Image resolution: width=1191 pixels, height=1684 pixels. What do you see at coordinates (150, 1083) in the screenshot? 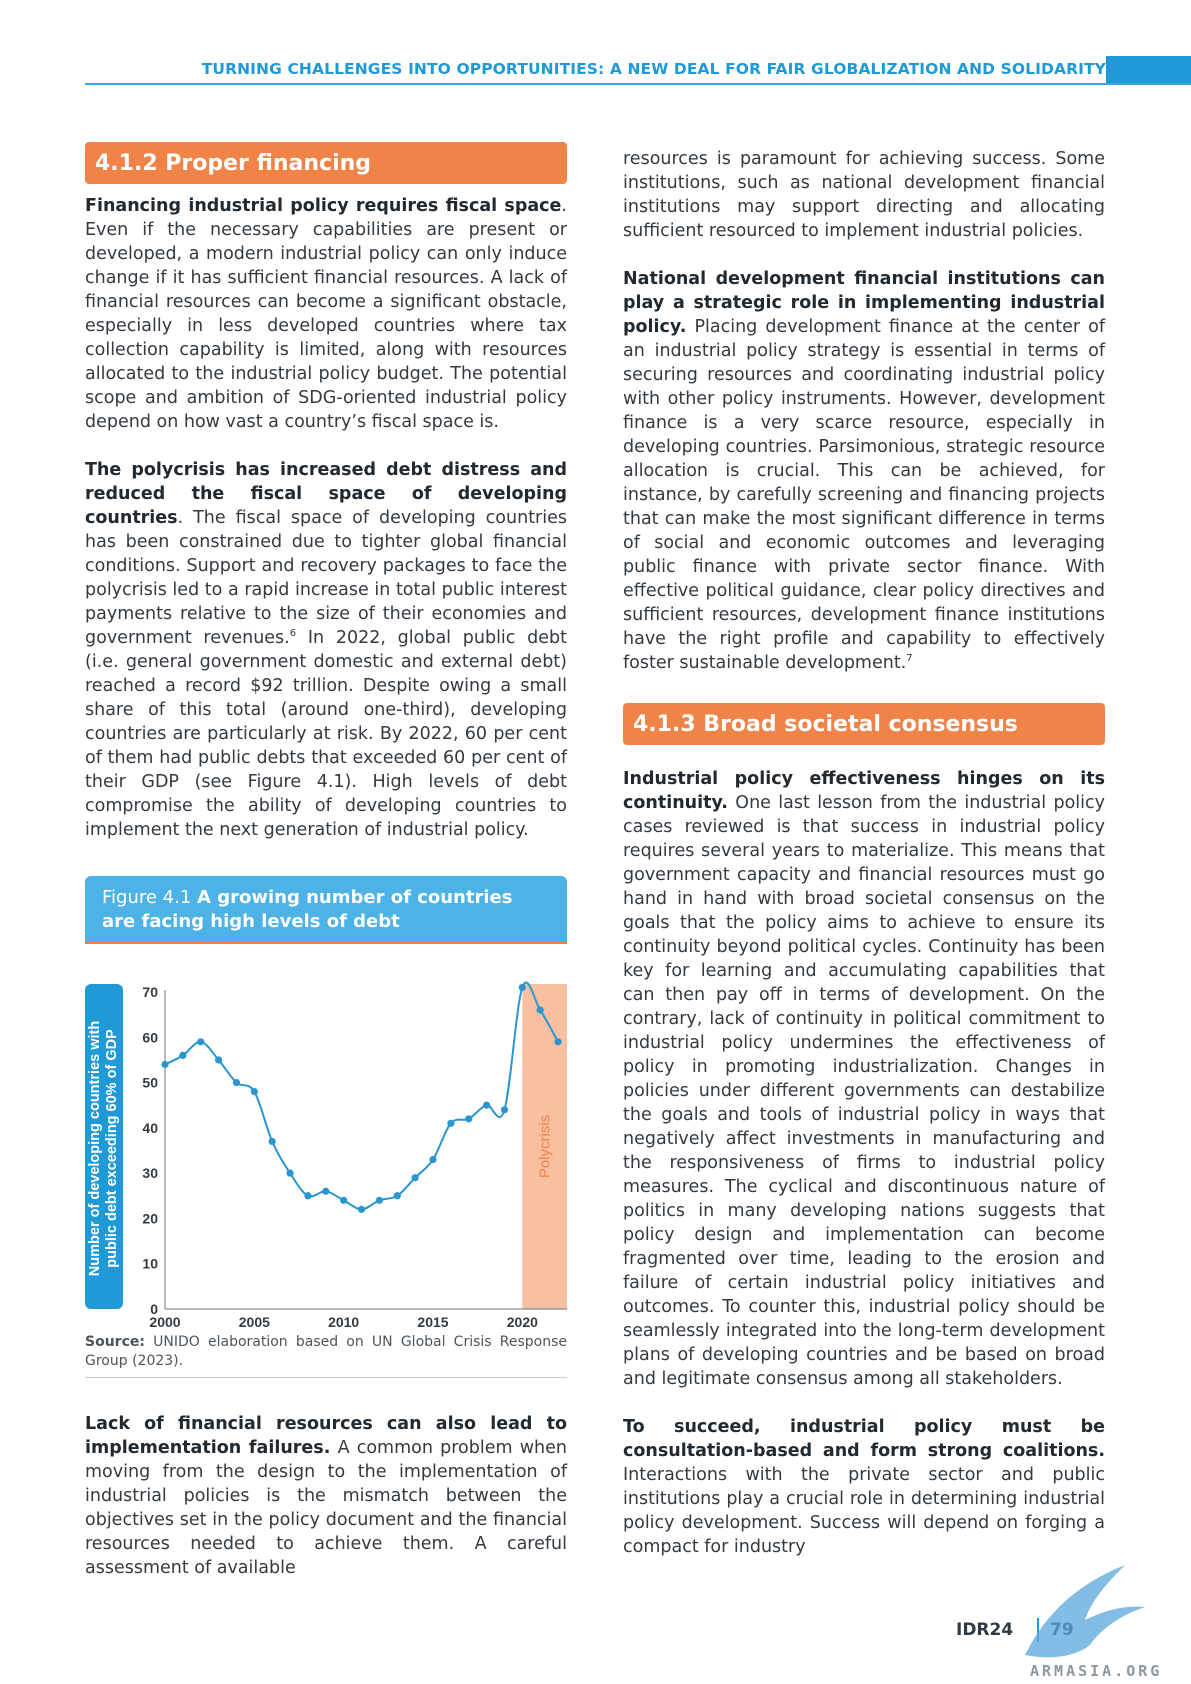
I see `y-tick-label: 50` at bounding box center [150, 1083].